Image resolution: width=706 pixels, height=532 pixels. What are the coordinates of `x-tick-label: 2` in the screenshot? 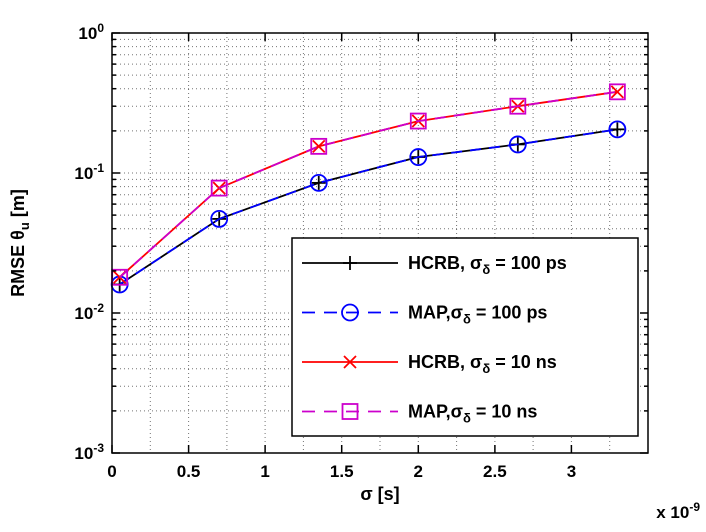 It's located at (418, 471).